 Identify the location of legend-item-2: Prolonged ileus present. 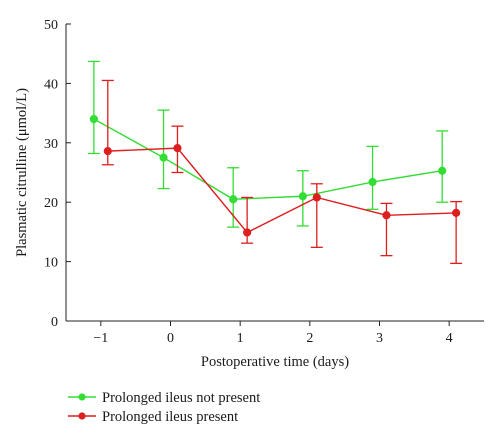
(153, 417).